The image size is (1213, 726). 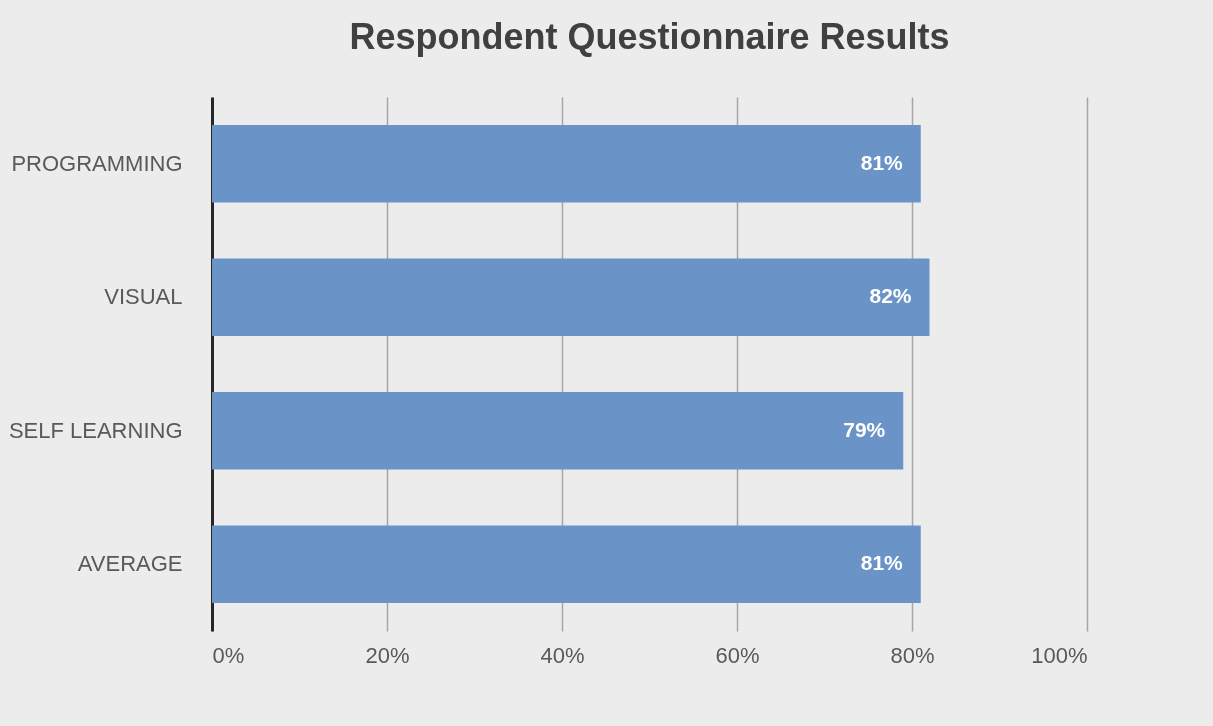 I want to click on y-tick-label: SELF LEARNING, so click(x=95, y=430).